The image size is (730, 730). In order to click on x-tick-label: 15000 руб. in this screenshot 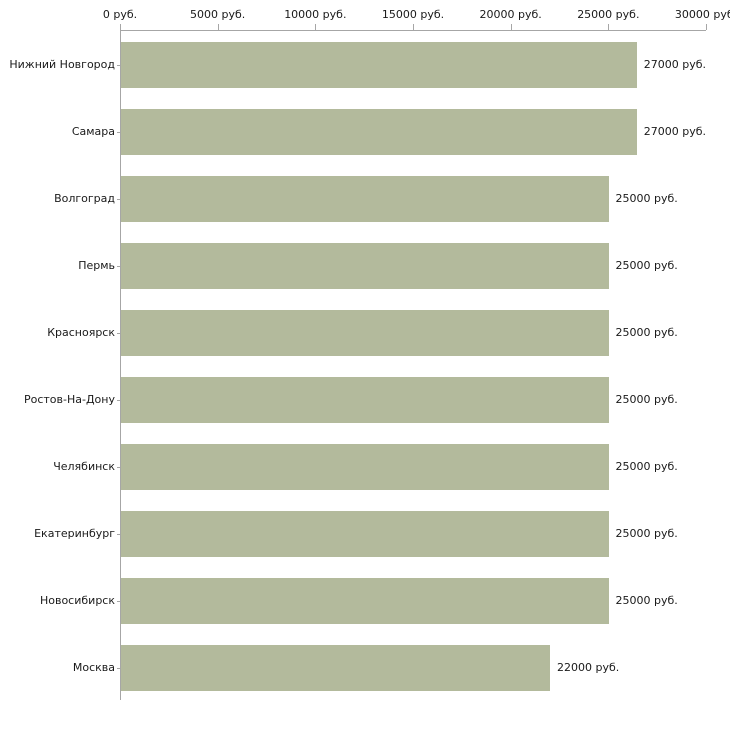, I will do `click(413, 14)`.